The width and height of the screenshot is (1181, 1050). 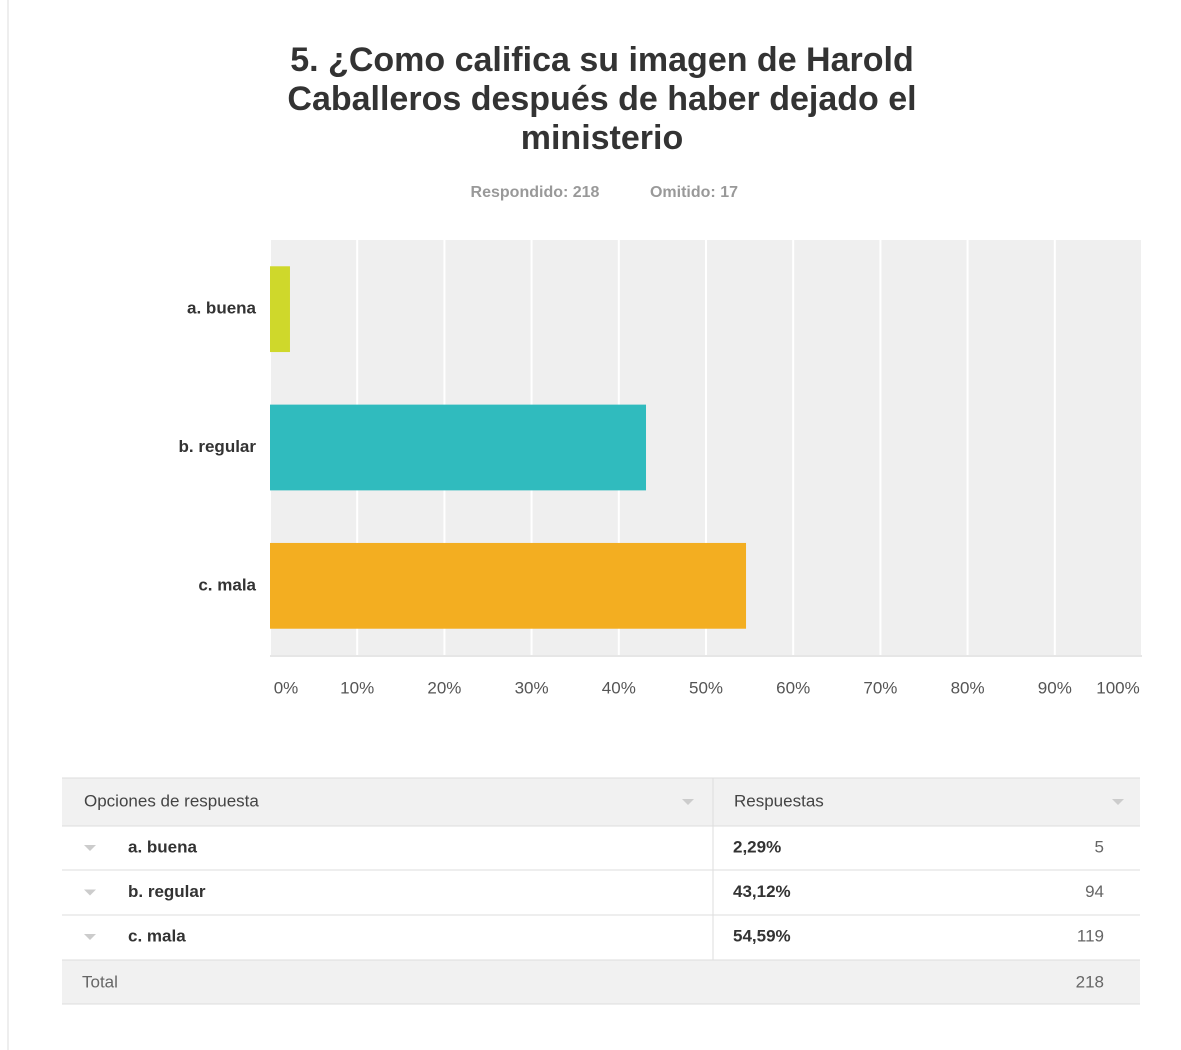 What do you see at coordinates (222, 308) in the screenshot?
I see `category-label: a. buena` at bounding box center [222, 308].